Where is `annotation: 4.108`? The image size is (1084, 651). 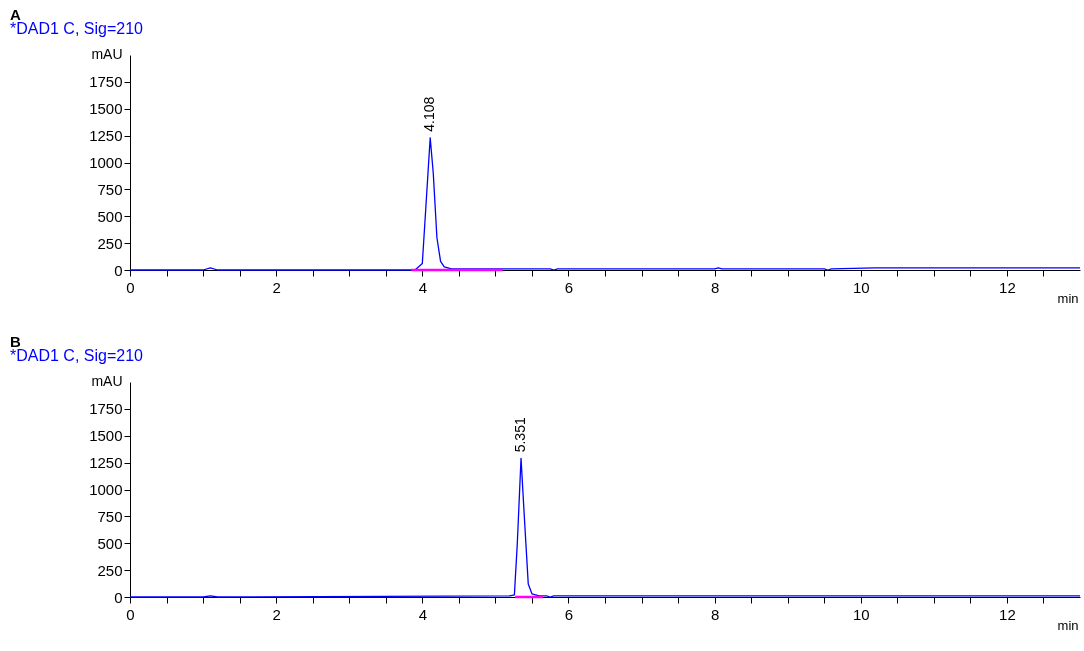 annotation: 4.108 is located at coordinates (429, 114).